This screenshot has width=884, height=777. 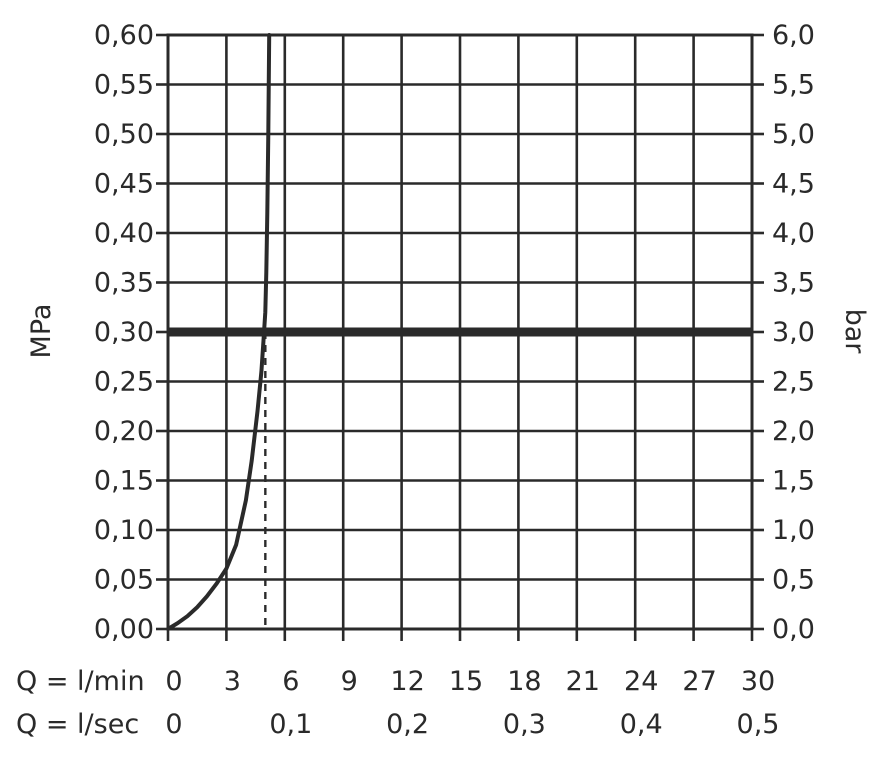 I want to click on x-primary-tick-label: 6, so click(x=290, y=681).